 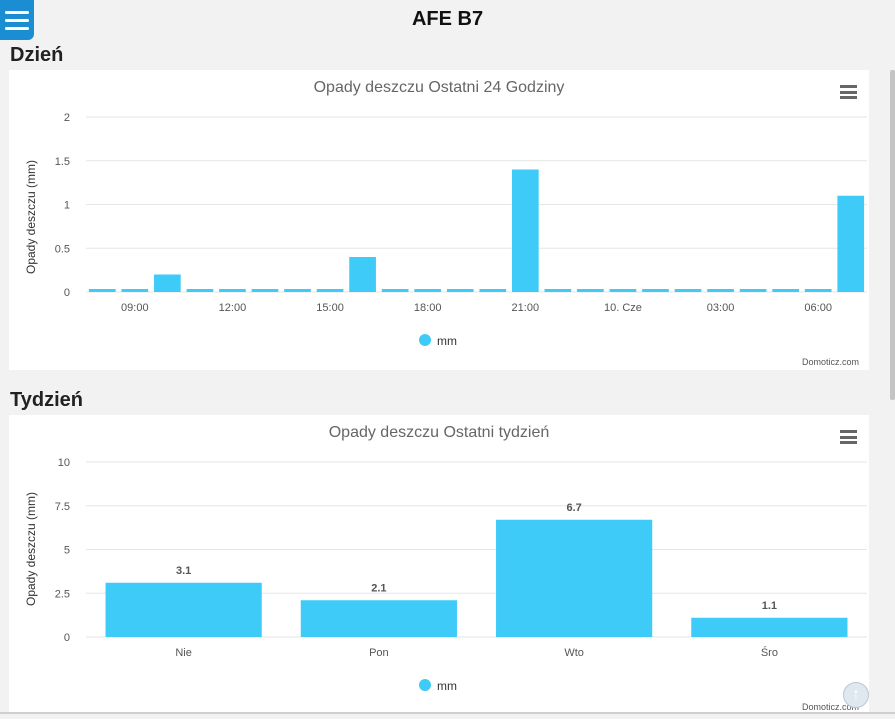 What do you see at coordinates (769, 606) in the screenshot?
I see `data-label: 1.1` at bounding box center [769, 606].